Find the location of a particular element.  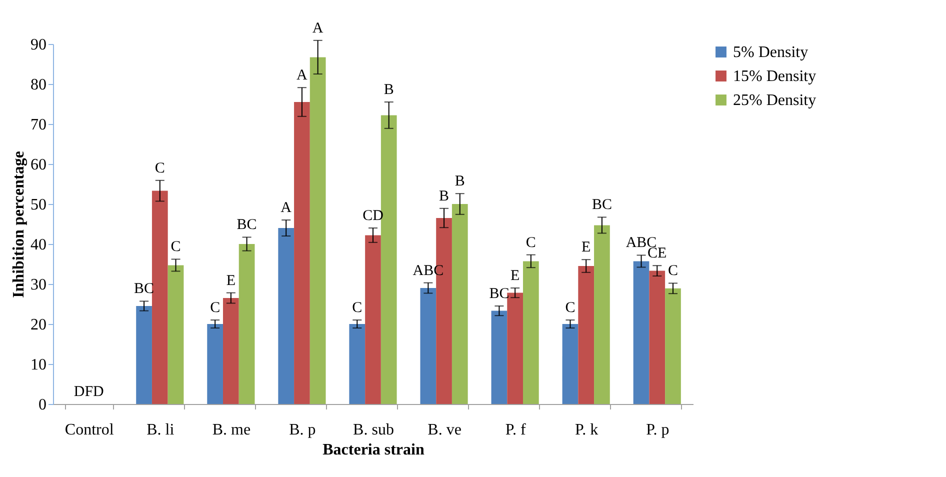

x-tick-label: P. k is located at coordinates (586, 430).